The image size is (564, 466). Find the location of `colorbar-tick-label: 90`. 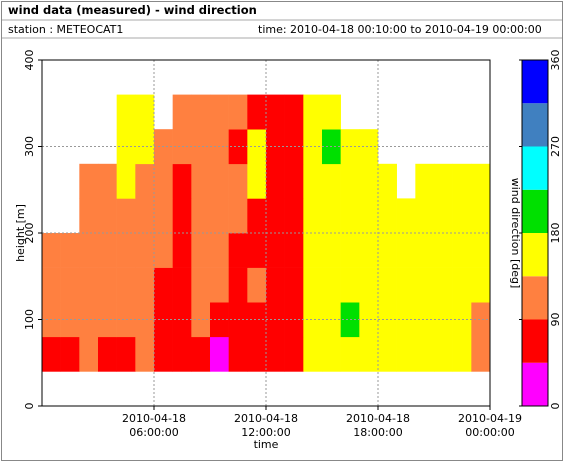

colorbar-tick-label: 90 is located at coordinates (555, 320).